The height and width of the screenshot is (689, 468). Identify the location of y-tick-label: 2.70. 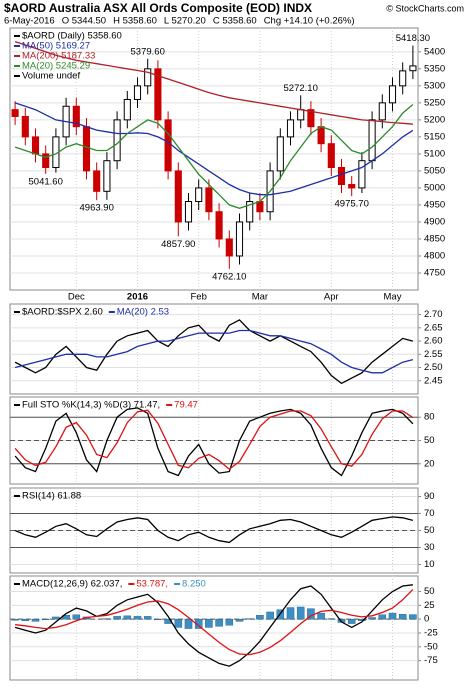
(433, 314).